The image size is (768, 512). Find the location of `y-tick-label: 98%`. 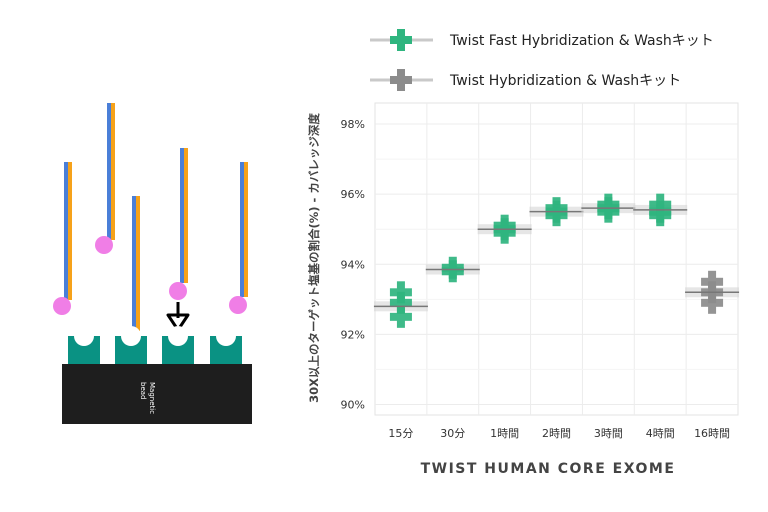

y-tick-label: 98% is located at coordinates (353, 124).